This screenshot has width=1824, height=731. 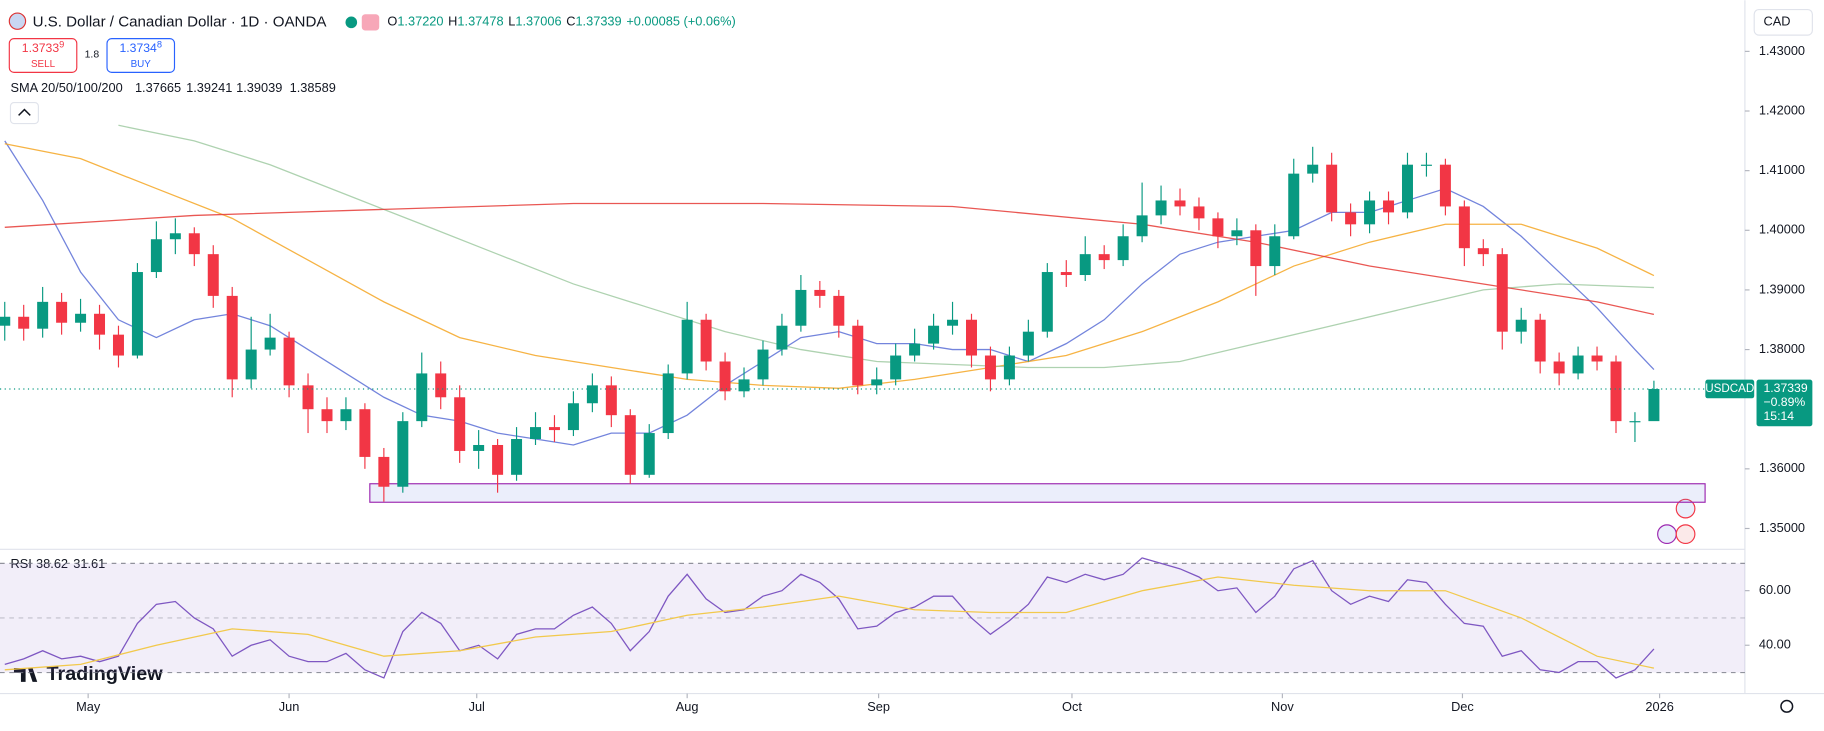 I want to click on ohlc-value: 1.37220, so click(x=420, y=21).